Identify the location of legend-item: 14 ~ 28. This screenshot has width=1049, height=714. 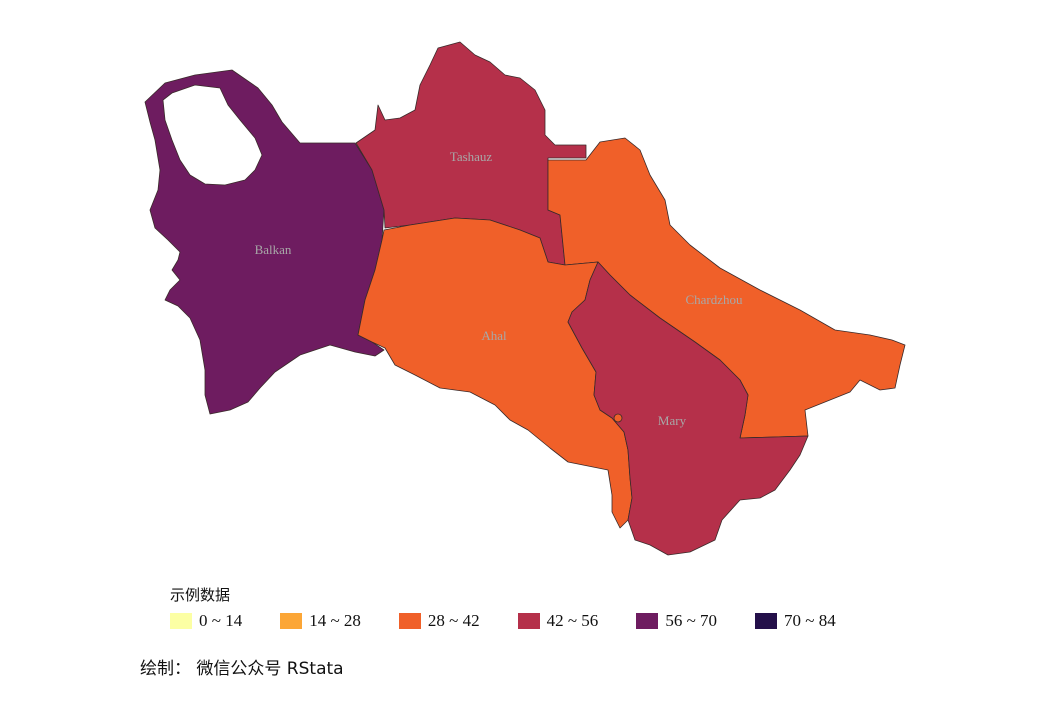
(320, 621).